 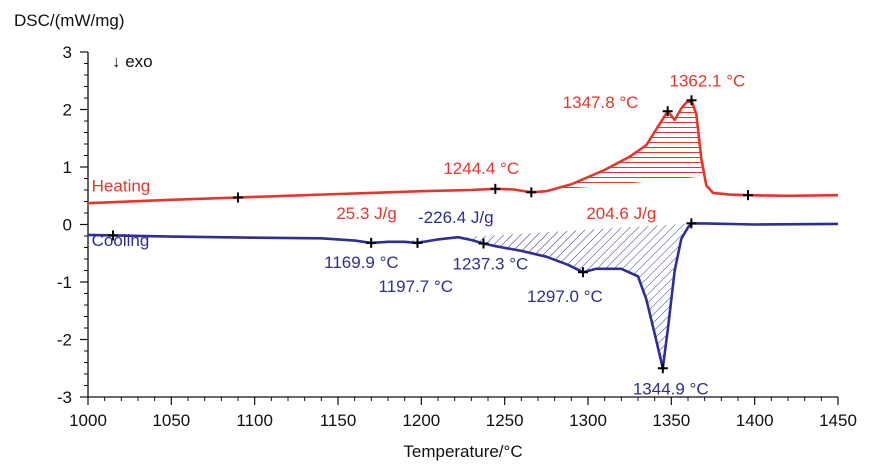 What do you see at coordinates (491, 263) in the screenshot?
I see `peak-label: 1237.3 °C` at bounding box center [491, 263].